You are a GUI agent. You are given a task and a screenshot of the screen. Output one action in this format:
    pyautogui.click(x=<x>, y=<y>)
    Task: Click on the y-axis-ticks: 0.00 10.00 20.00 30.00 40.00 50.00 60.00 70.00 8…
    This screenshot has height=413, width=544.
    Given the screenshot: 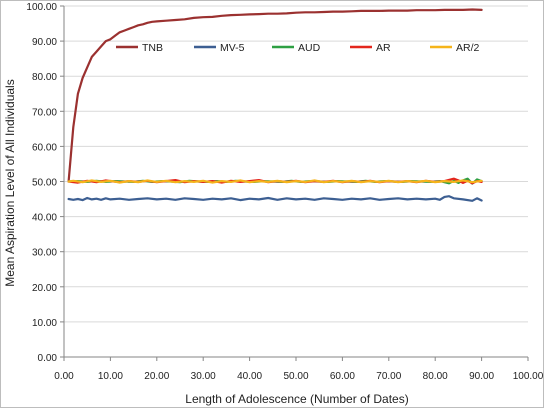 What is the action you would take?
    pyautogui.click(x=45, y=183)
    